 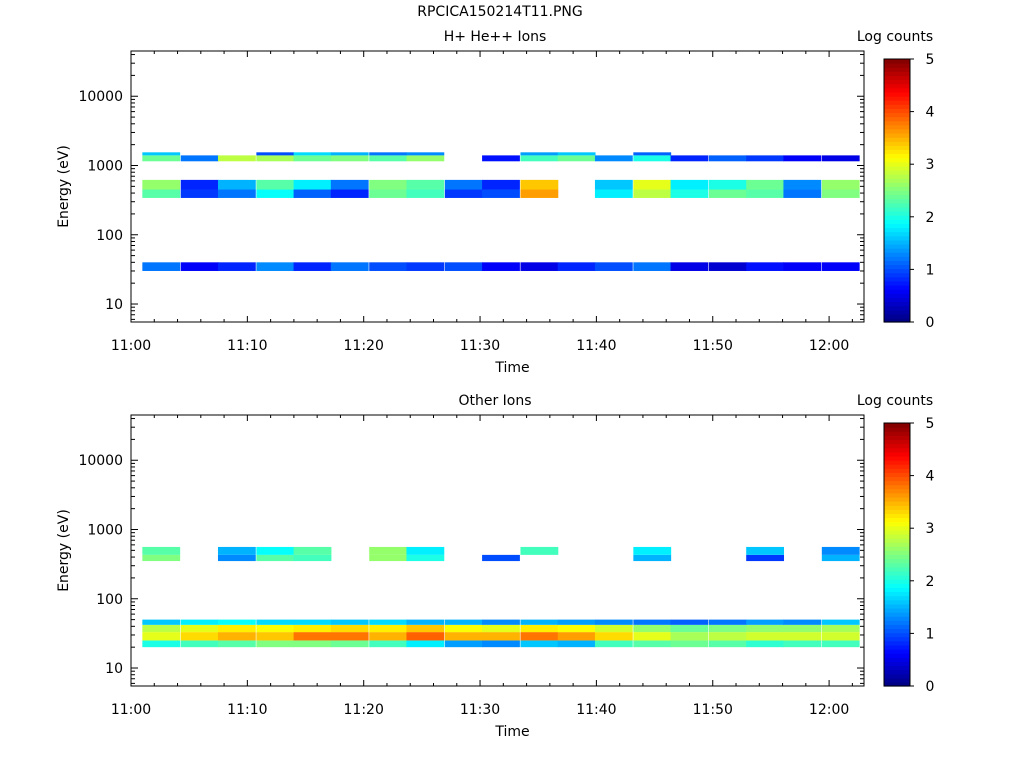 What do you see at coordinates (897, 554) in the screenshot?
I see `colorbar-frame` at bounding box center [897, 554].